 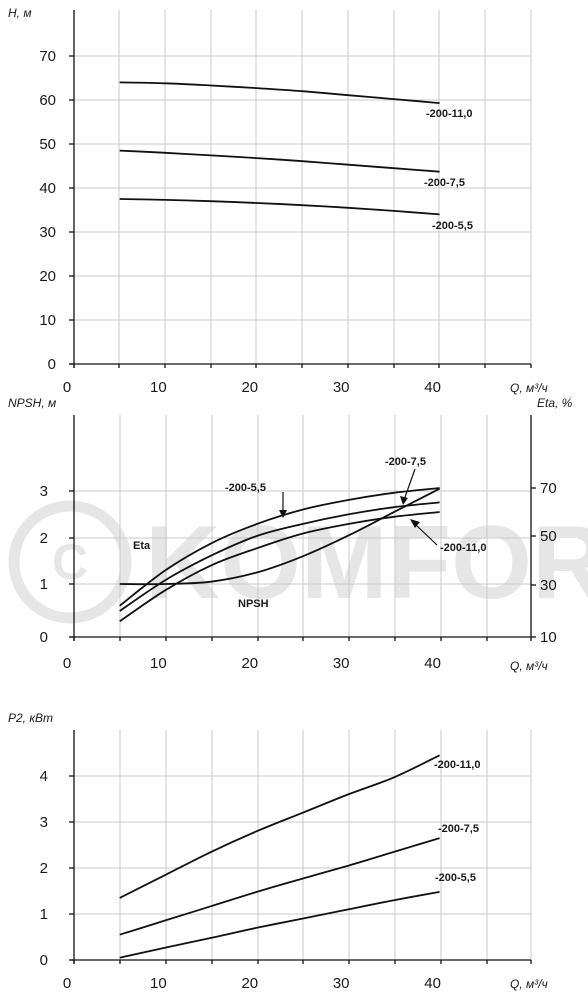 What do you see at coordinates (44, 868) in the screenshot?
I see `power-y-tick-label: 2` at bounding box center [44, 868].